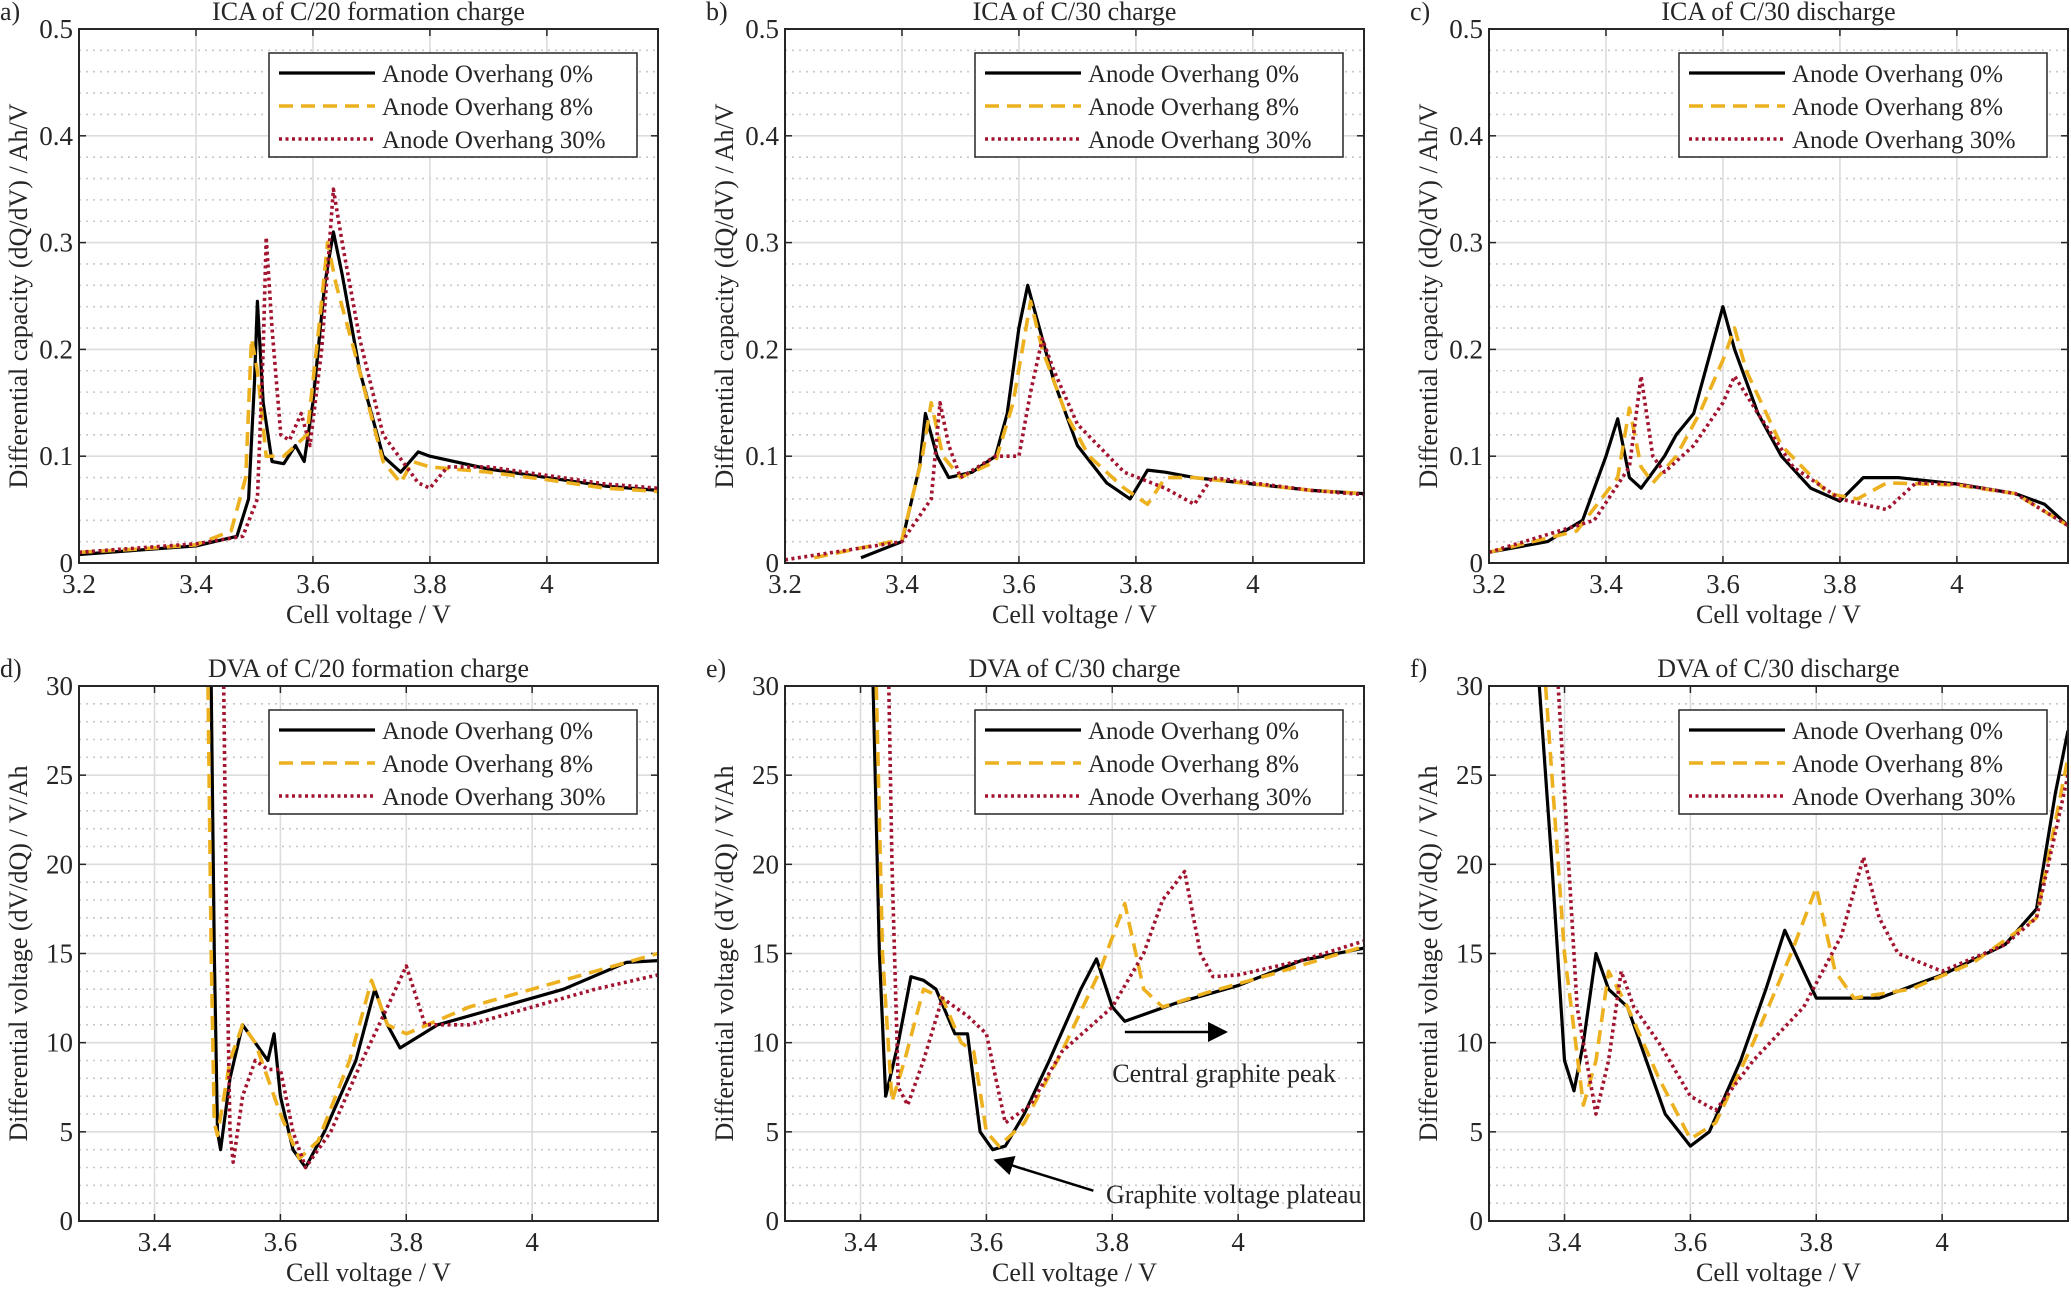  Describe the element at coordinates (368, 668) in the screenshot. I see `subplot-title: DVA of C/20 formation charge` at that location.